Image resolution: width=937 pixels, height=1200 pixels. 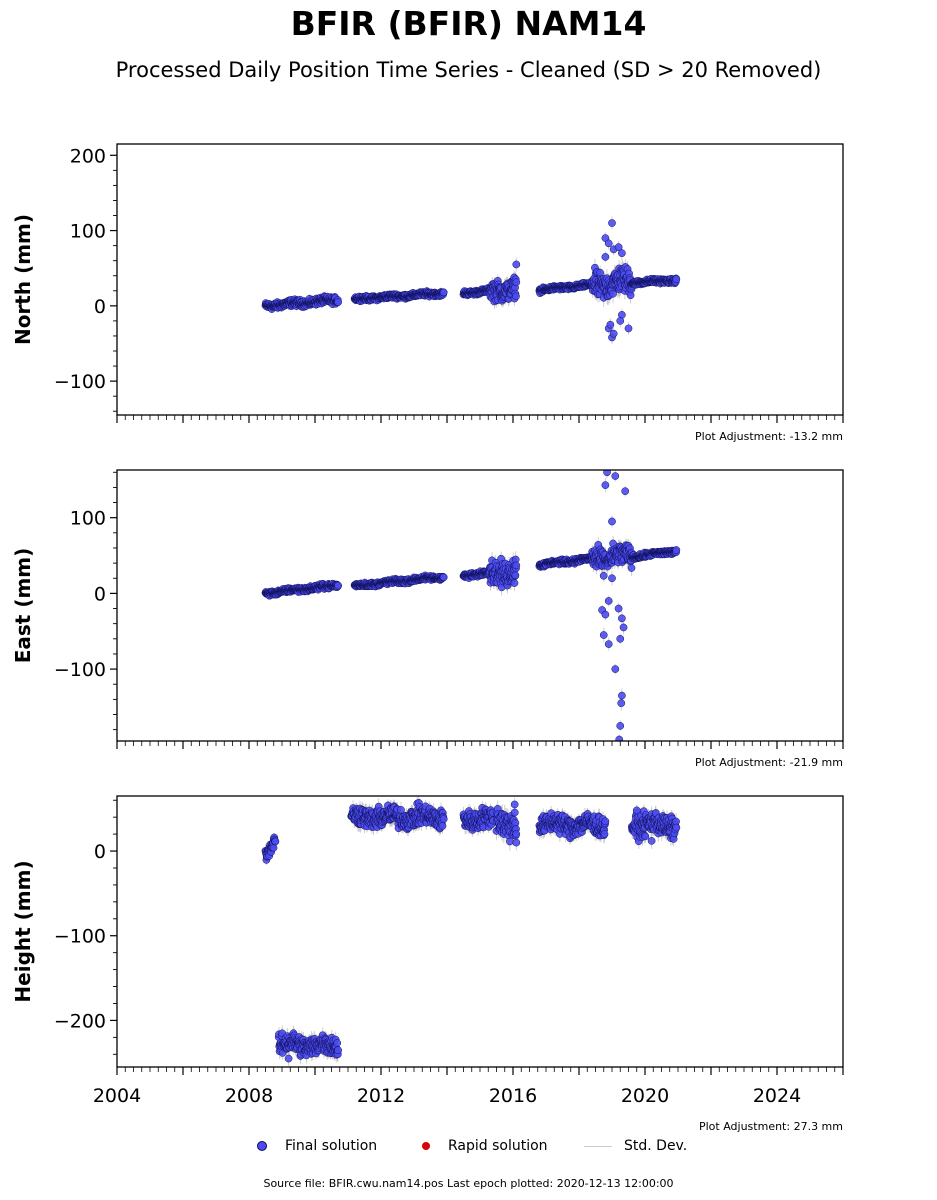 What do you see at coordinates (23, 279) in the screenshot?
I see `y-axis-label: North (mm)` at bounding box center [23, 279].